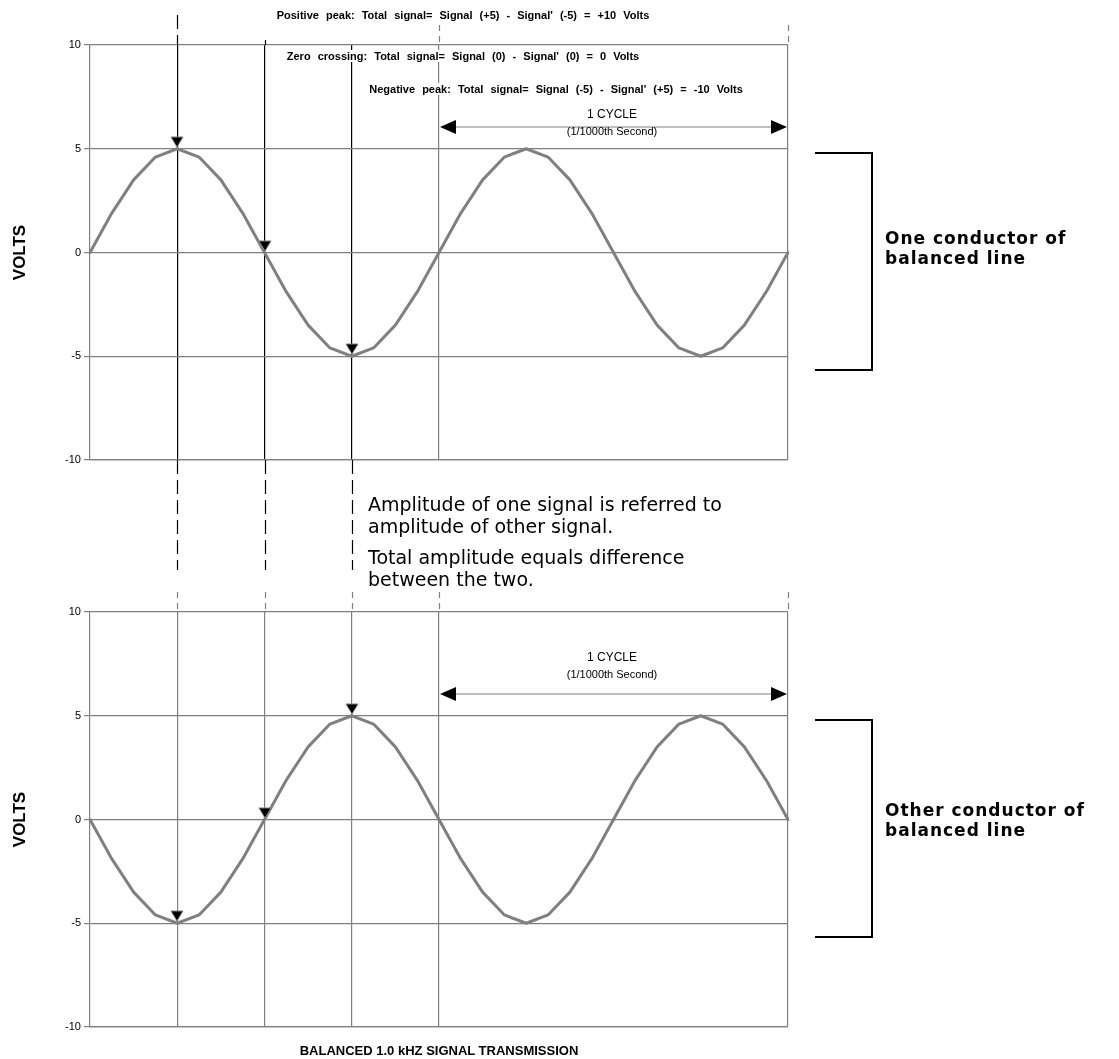 This screenshot has height=1059, width=1119. Describe the element at coordinates (463, 56) in the screenshot. I see `annotation: Zero crossing: Total signal= Signal (0) - Signal' (0) = 0 Volts` at that location.